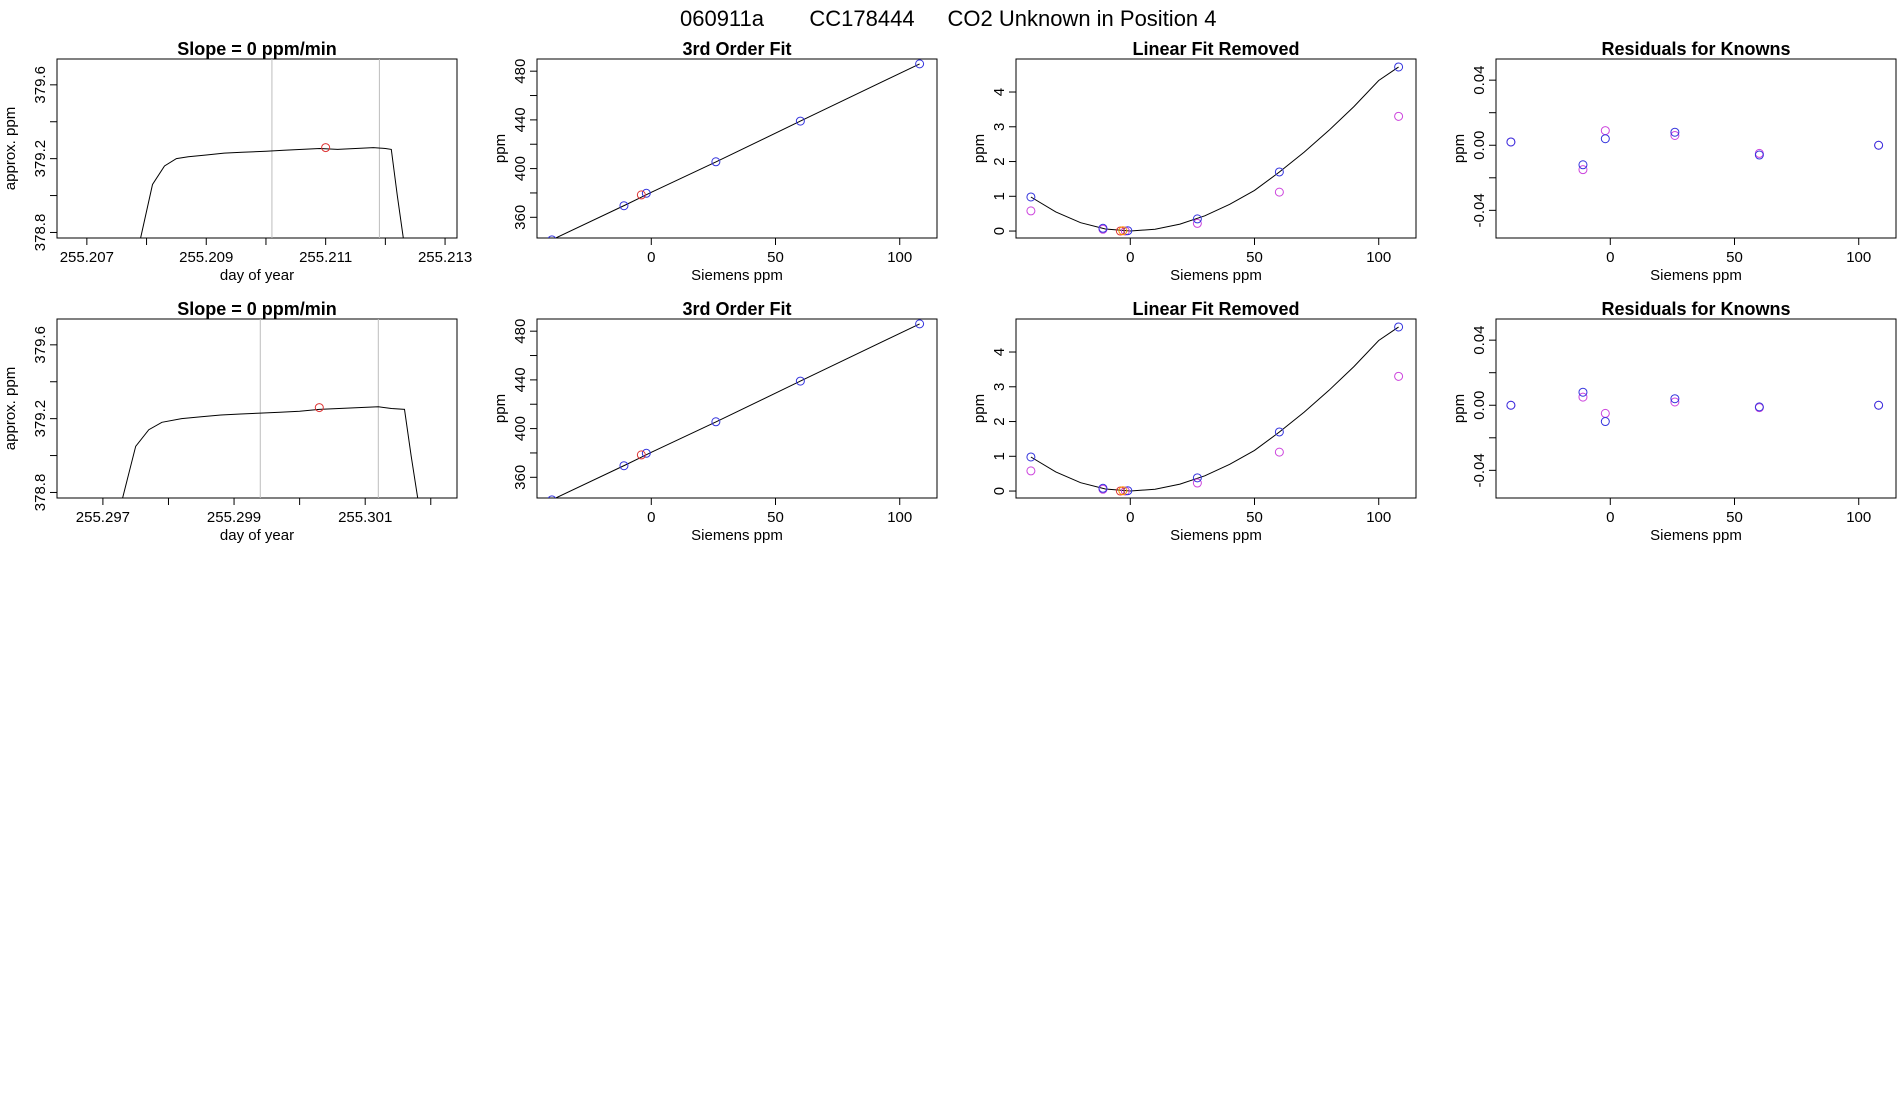 The height and width of the screenshot is (1100, 1900). Describe the element at coordinates (1695, 309) in the screenshot. I see `panel-title: Residuals for Knowns` at that location.